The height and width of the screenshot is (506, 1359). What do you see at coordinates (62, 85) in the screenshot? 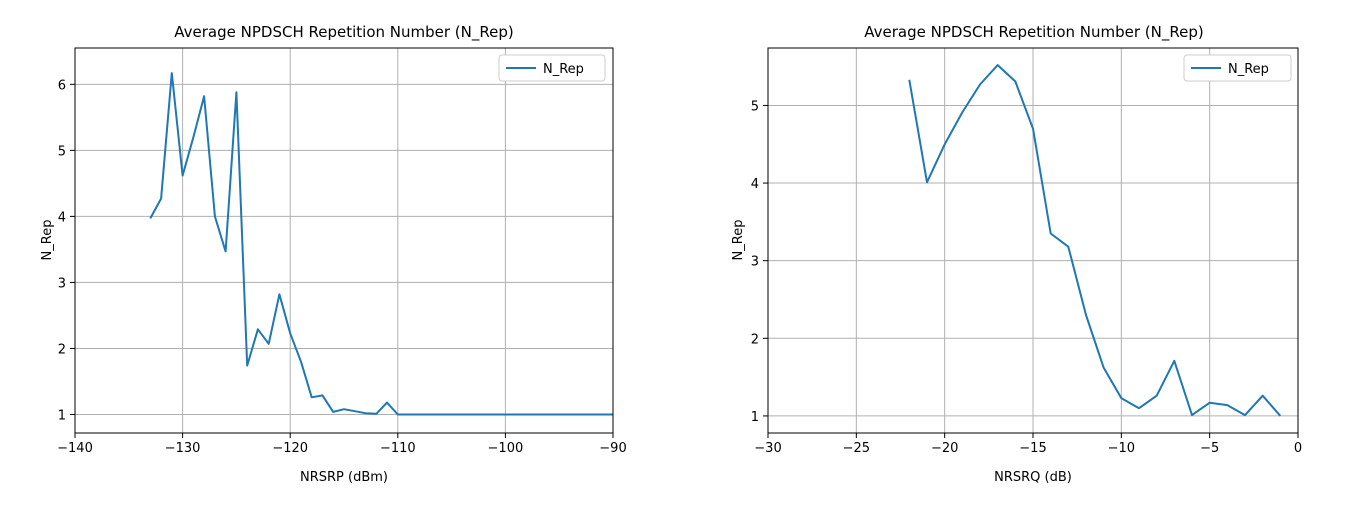
I see `y-tick-label: 6` at bounding box center [62, 85].